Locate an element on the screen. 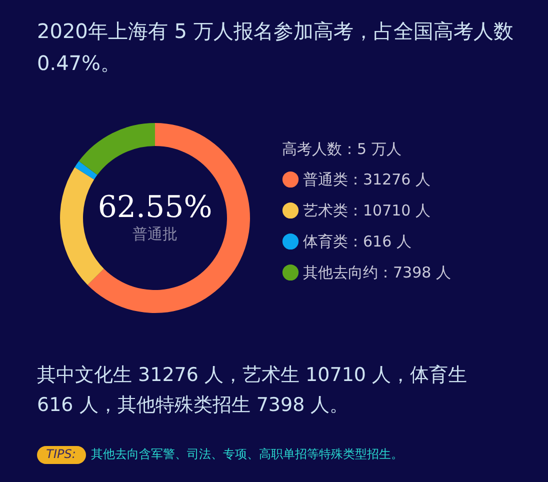 This screenshot has width=548, height=482. legend-label: 体育类：616 人 is located at coordinates (357, 241).